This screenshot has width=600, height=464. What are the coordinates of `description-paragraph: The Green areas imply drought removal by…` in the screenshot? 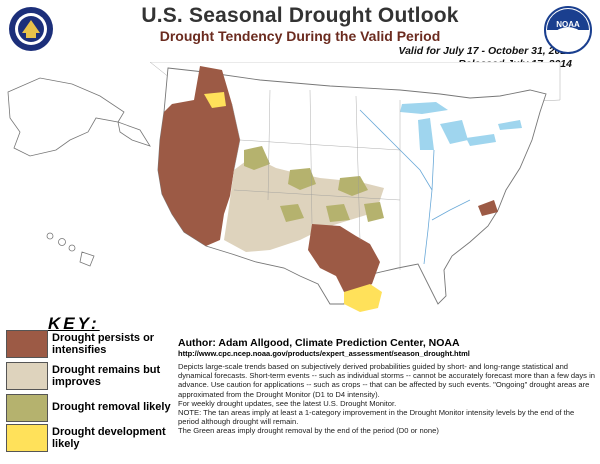 It's located at (308, 431).